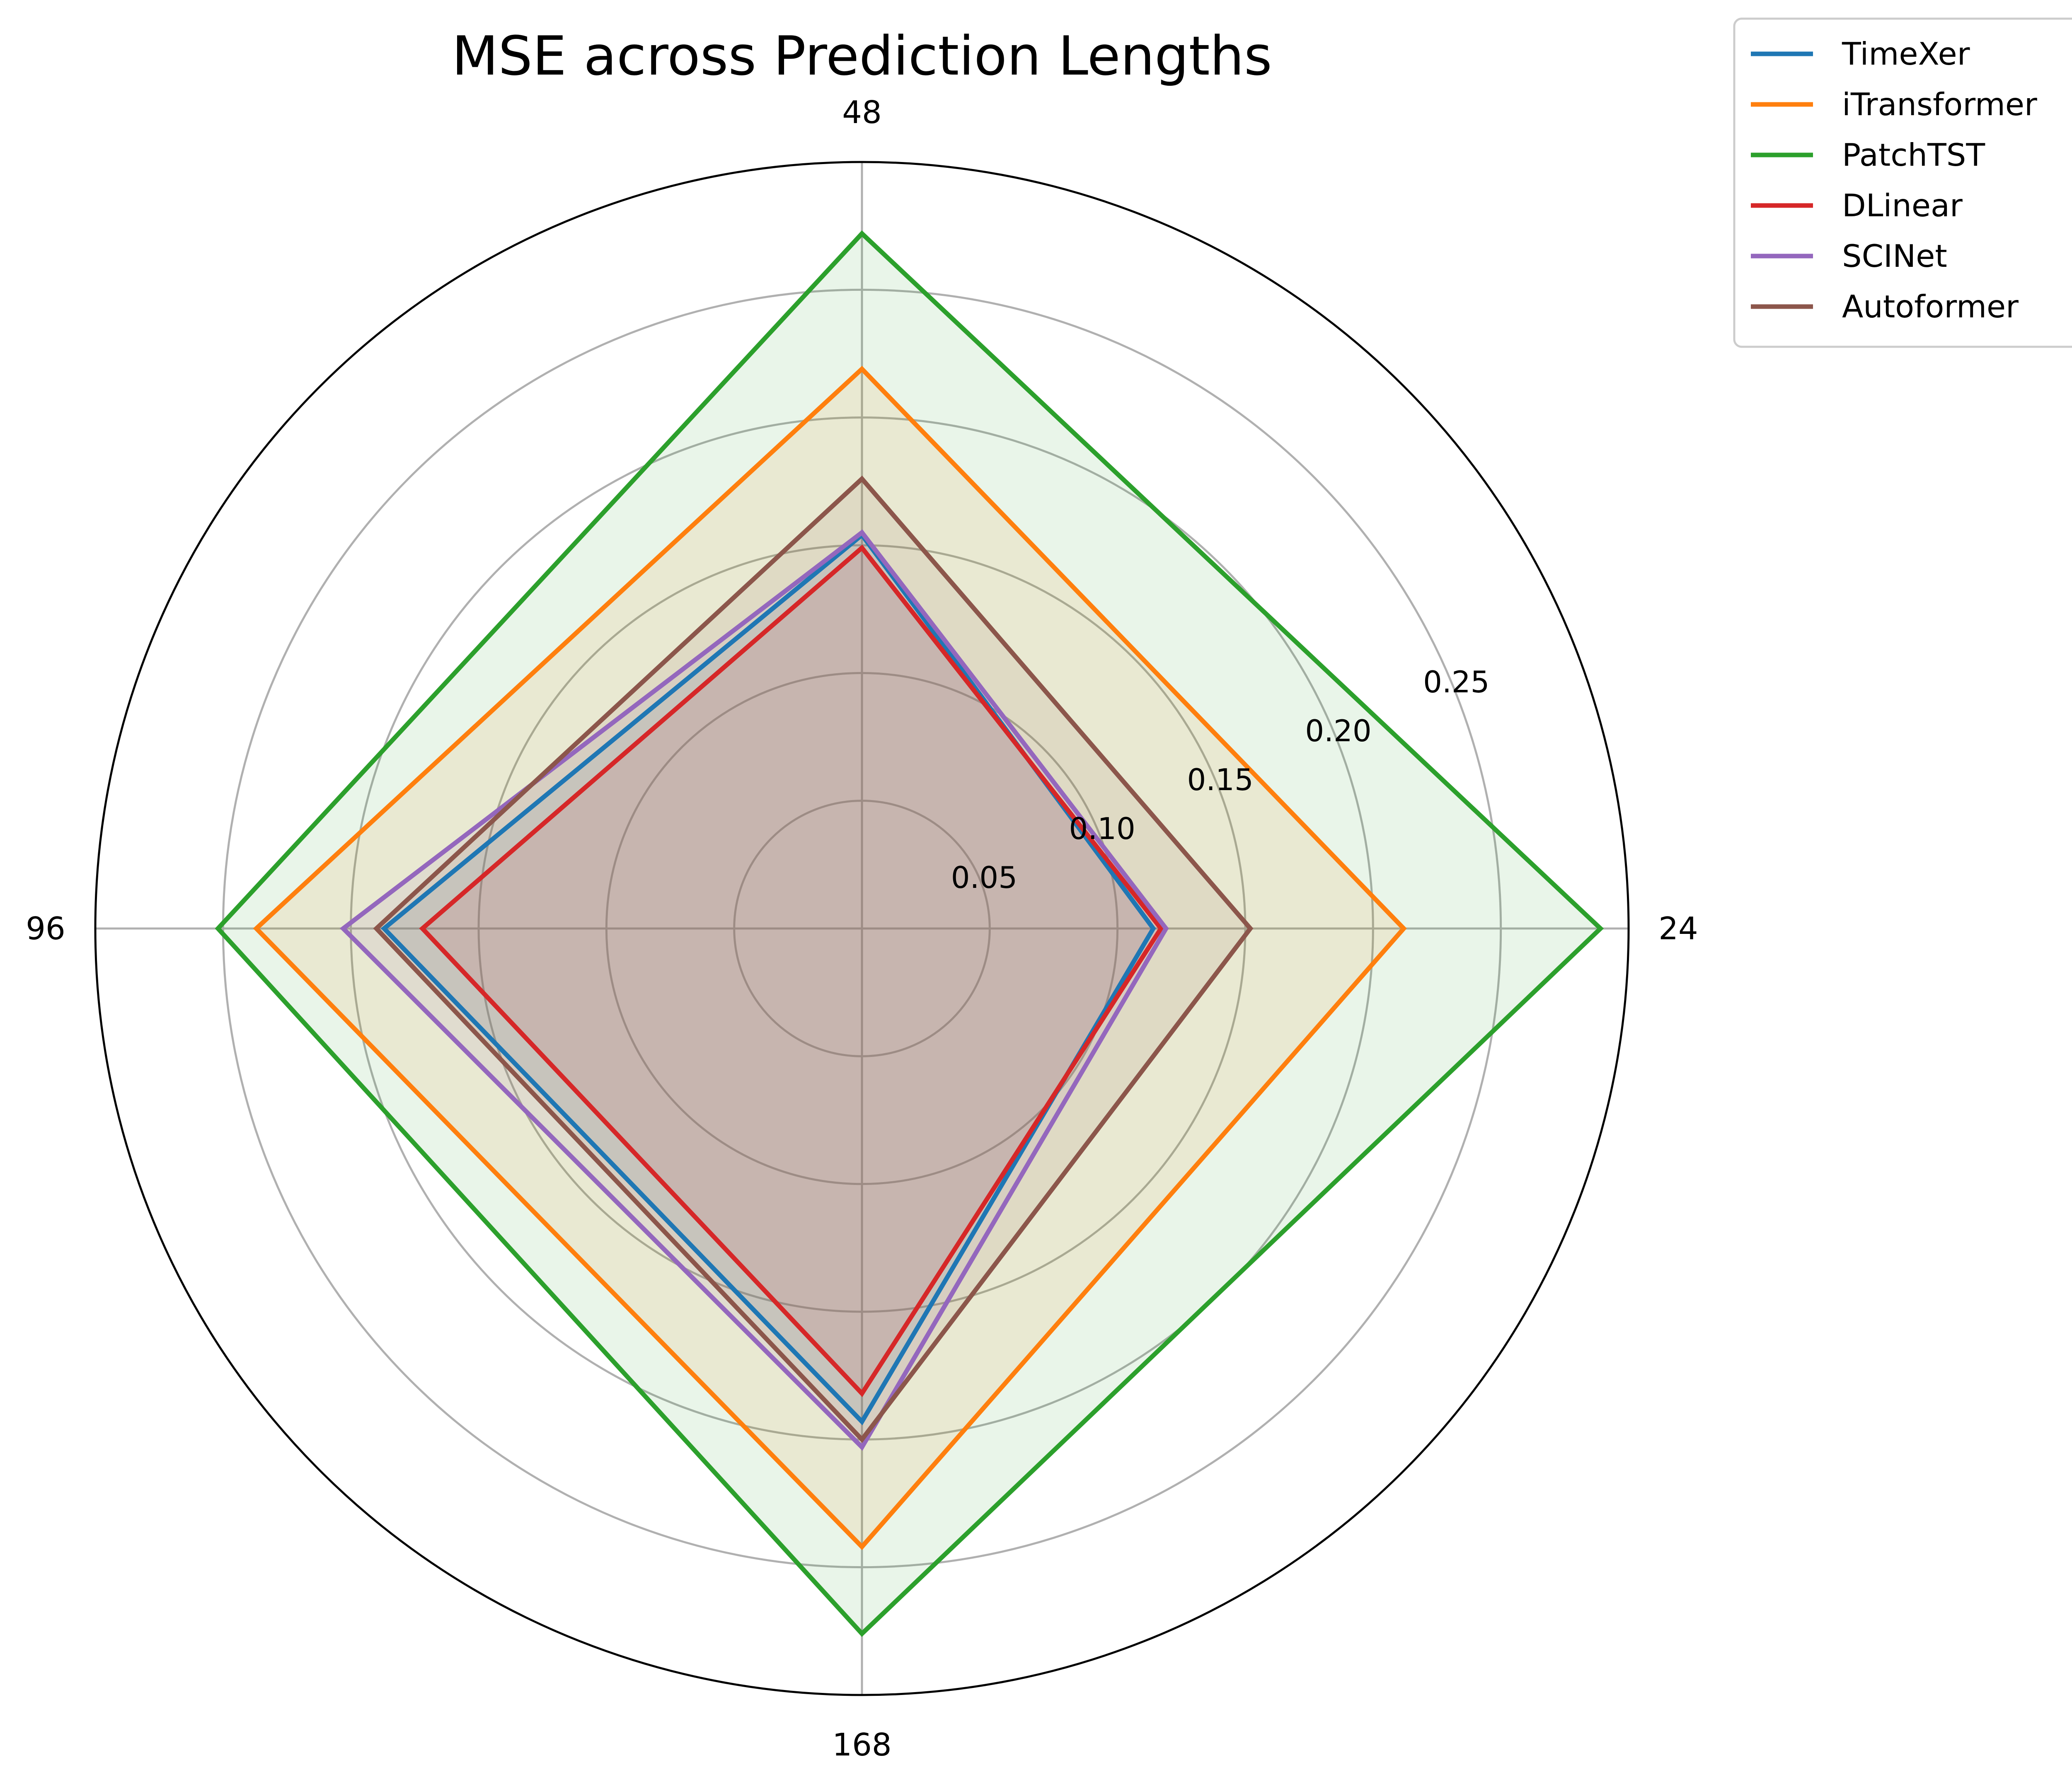 Image resolution: width=2072 pixels, height=1782 pixels. What do you see at coordinates (984, 877) in the screenshot?
I see `r-tick-label-0: 0.05` at bounding box center [984, 877].